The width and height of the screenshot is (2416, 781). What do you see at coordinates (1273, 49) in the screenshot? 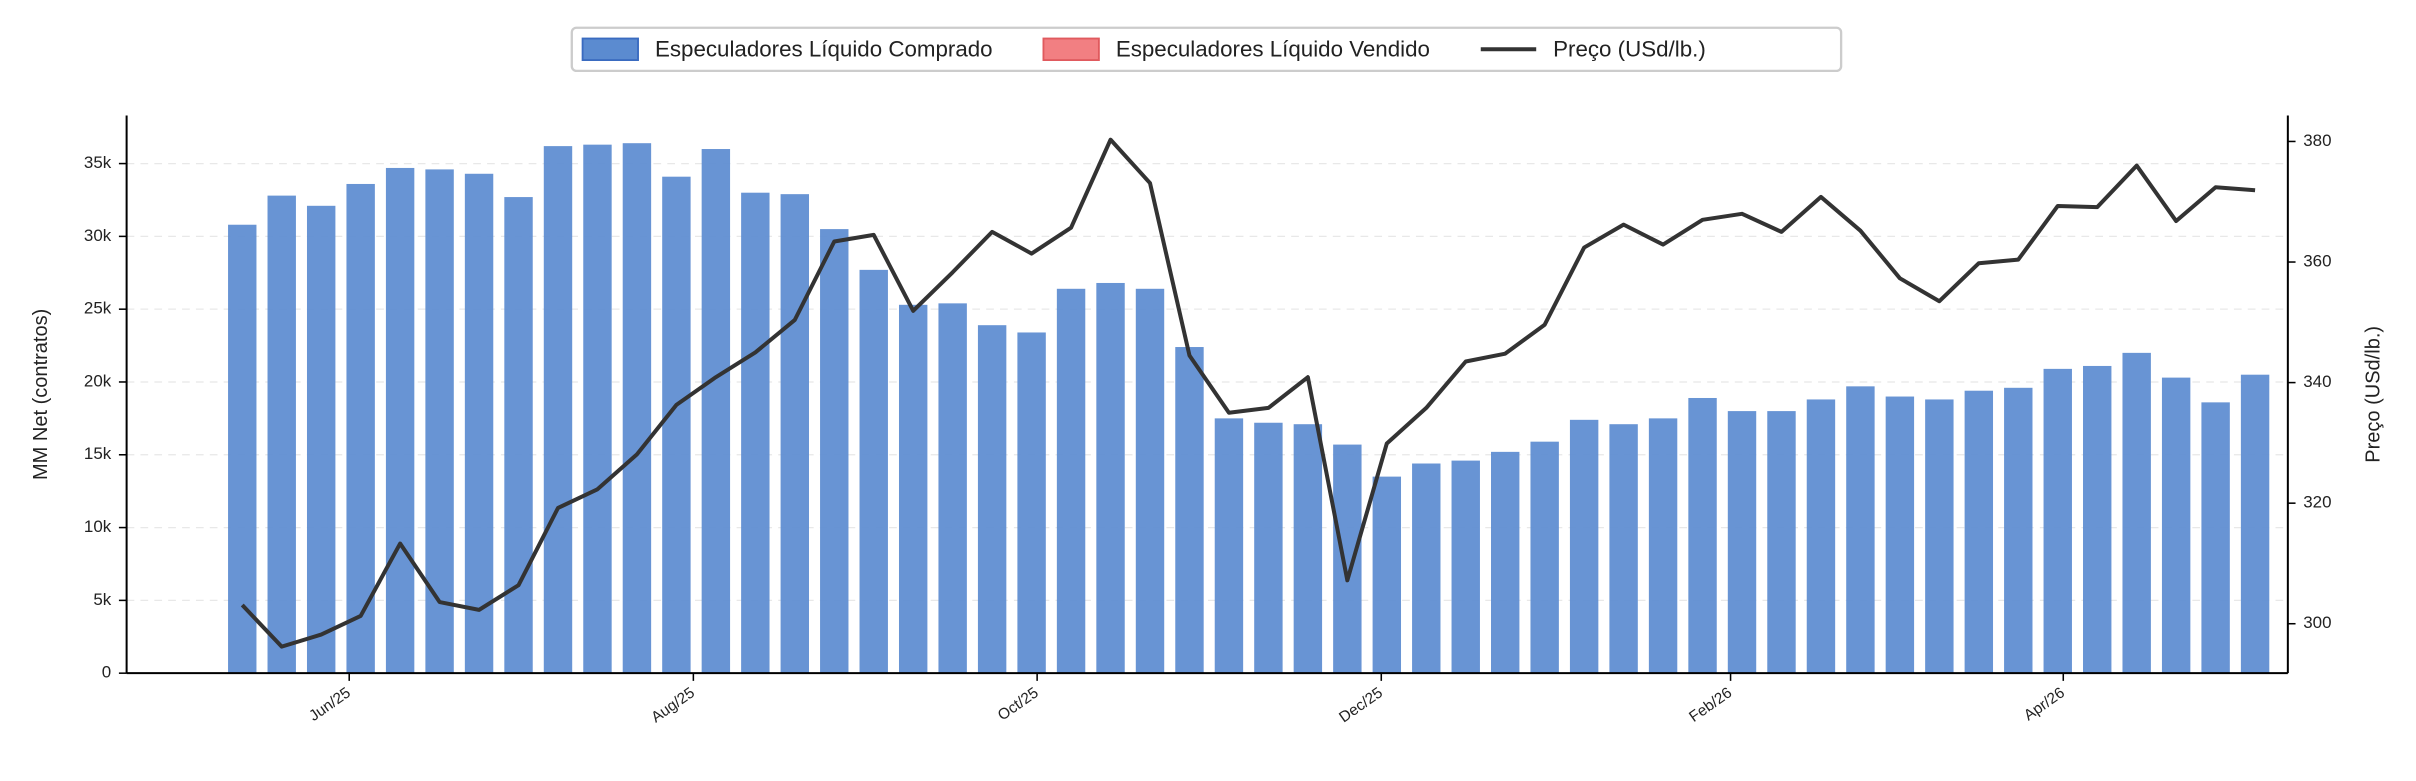
I see `legend-label: Especuladores Líquido Vendido` at bounding box center [1273, 49].